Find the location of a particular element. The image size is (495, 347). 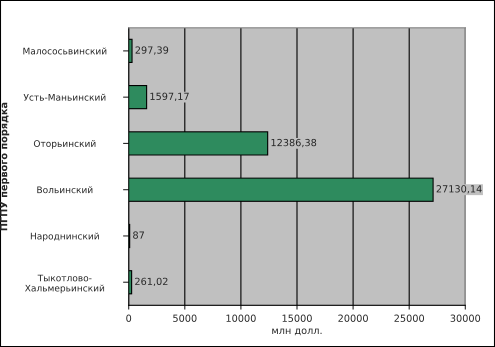

x-tick-label: 15000 is located at coordinates (297, 318).